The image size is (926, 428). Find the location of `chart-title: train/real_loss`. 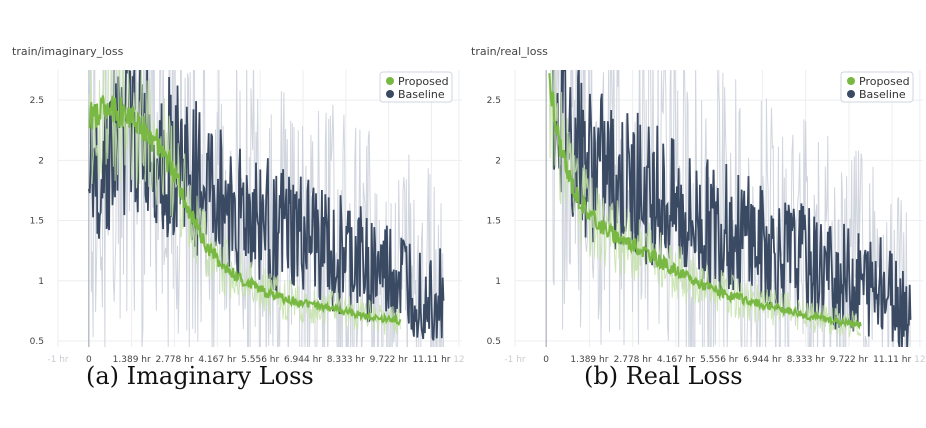

chart-title: train/real_loss is located at coordinates (509, 51).